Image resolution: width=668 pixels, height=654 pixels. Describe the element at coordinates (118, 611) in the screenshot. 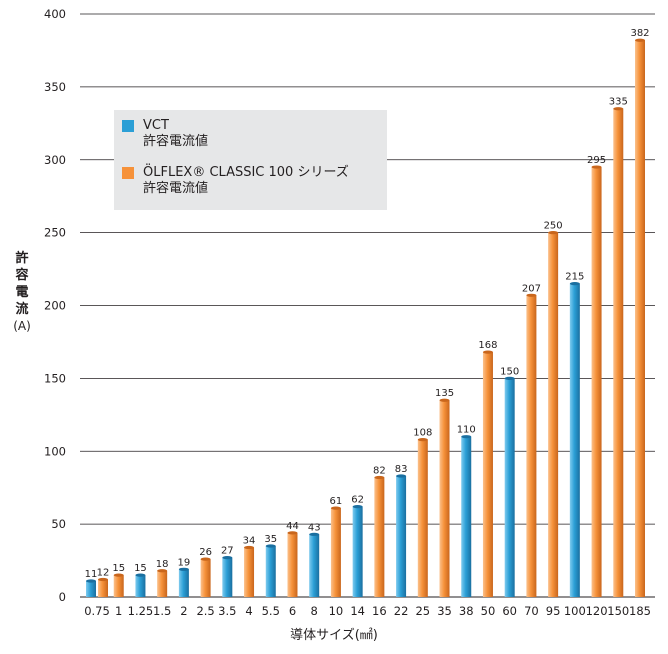

I see `x-tick-label: 1` at that location.